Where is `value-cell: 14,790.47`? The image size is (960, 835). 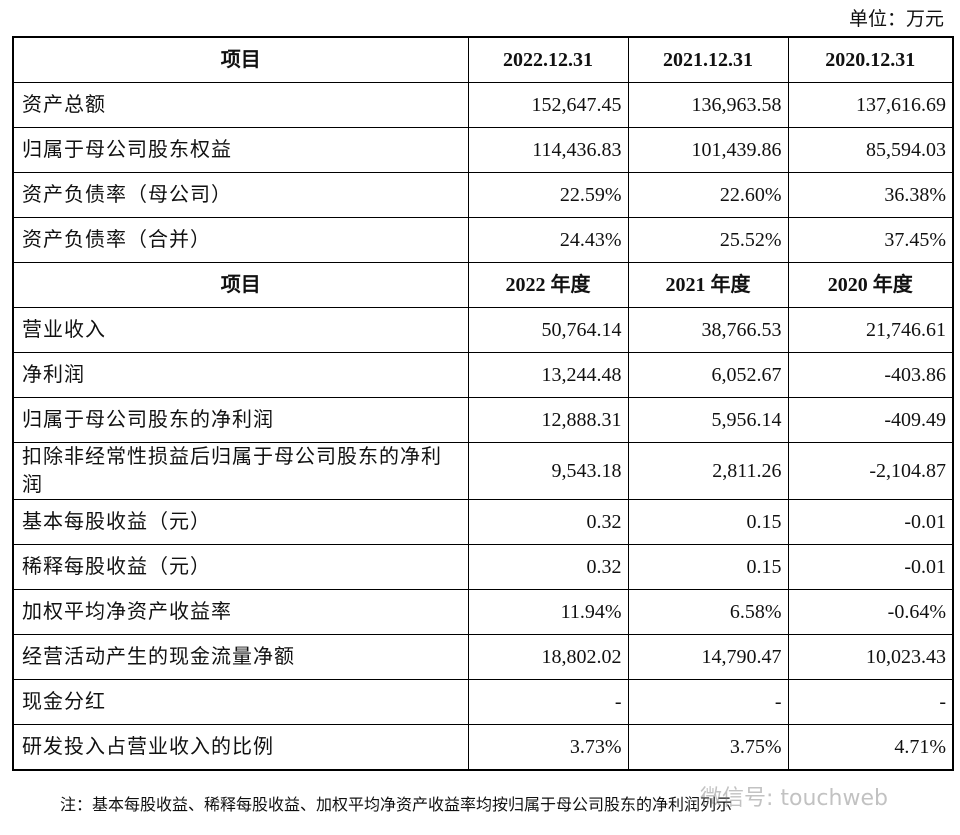
value-cell: 14,790.47 is located at coordinates (708, 657).